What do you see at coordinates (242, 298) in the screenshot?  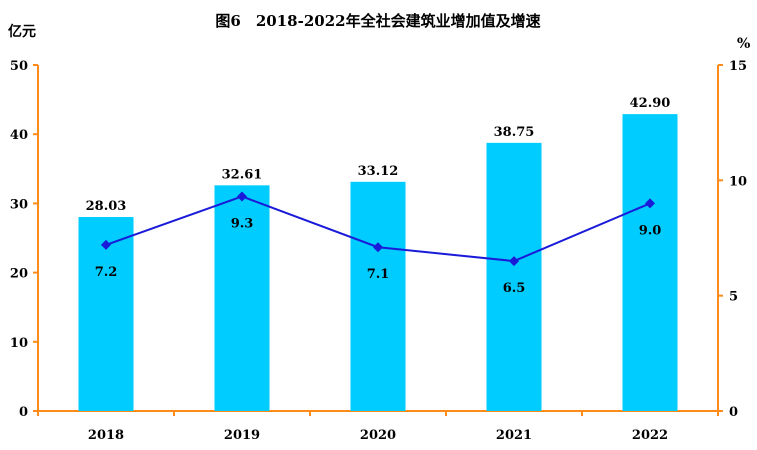 I see `bar-2019` at bounding box center [242, 298].